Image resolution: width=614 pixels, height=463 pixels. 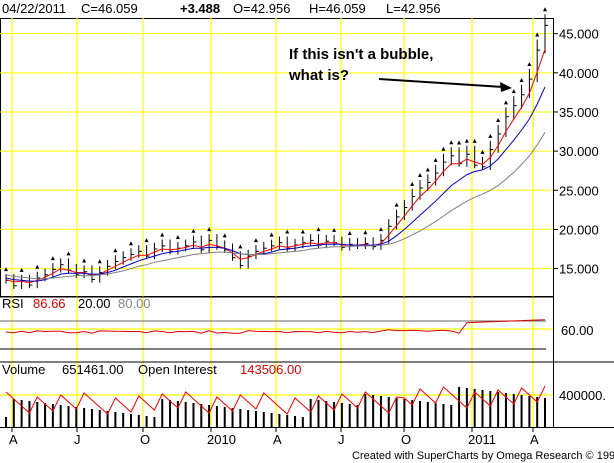 I want to click on rsi-level-low: 20.00, so click(x=94, y=303).